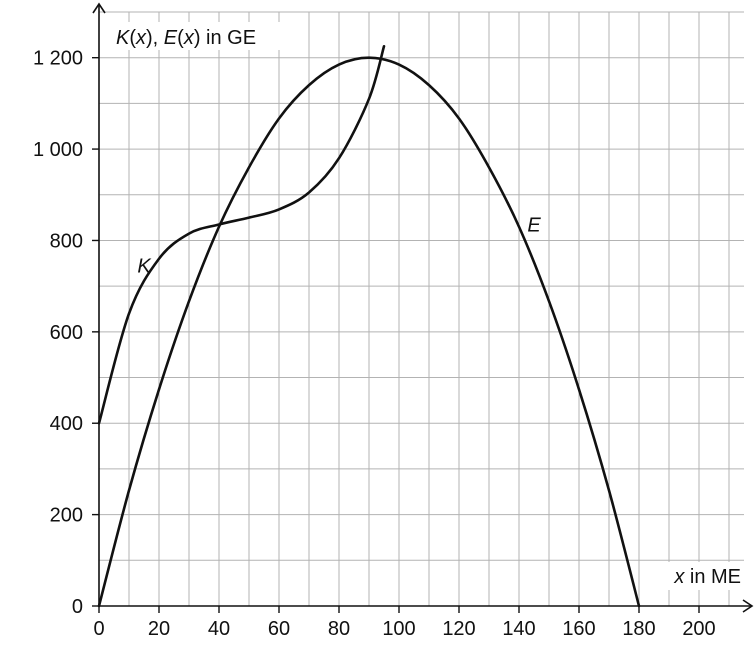 This screenshot has height=648, width=756. I want to click on x-tick-label: 140, so click(518, 629).